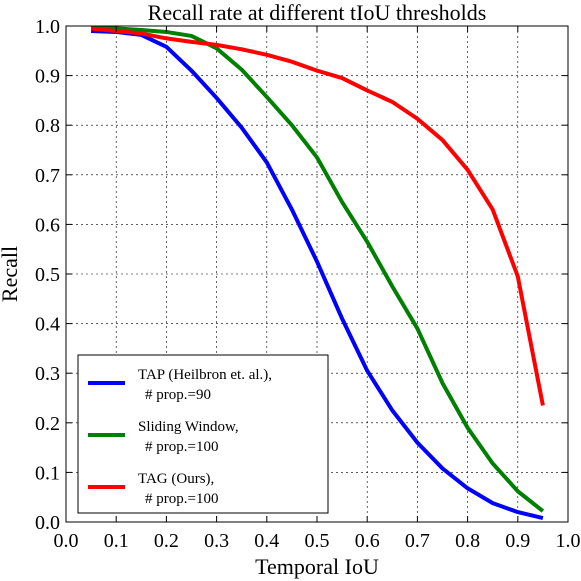 Image resolution: width=581 pixels, height=581 pixels. I want to click on x-tick-labels: 0.0 0.1 0.2 0.3 0.4 0.5 0.6 0.7 0.8 0.9 1.0, so click(317, 541).